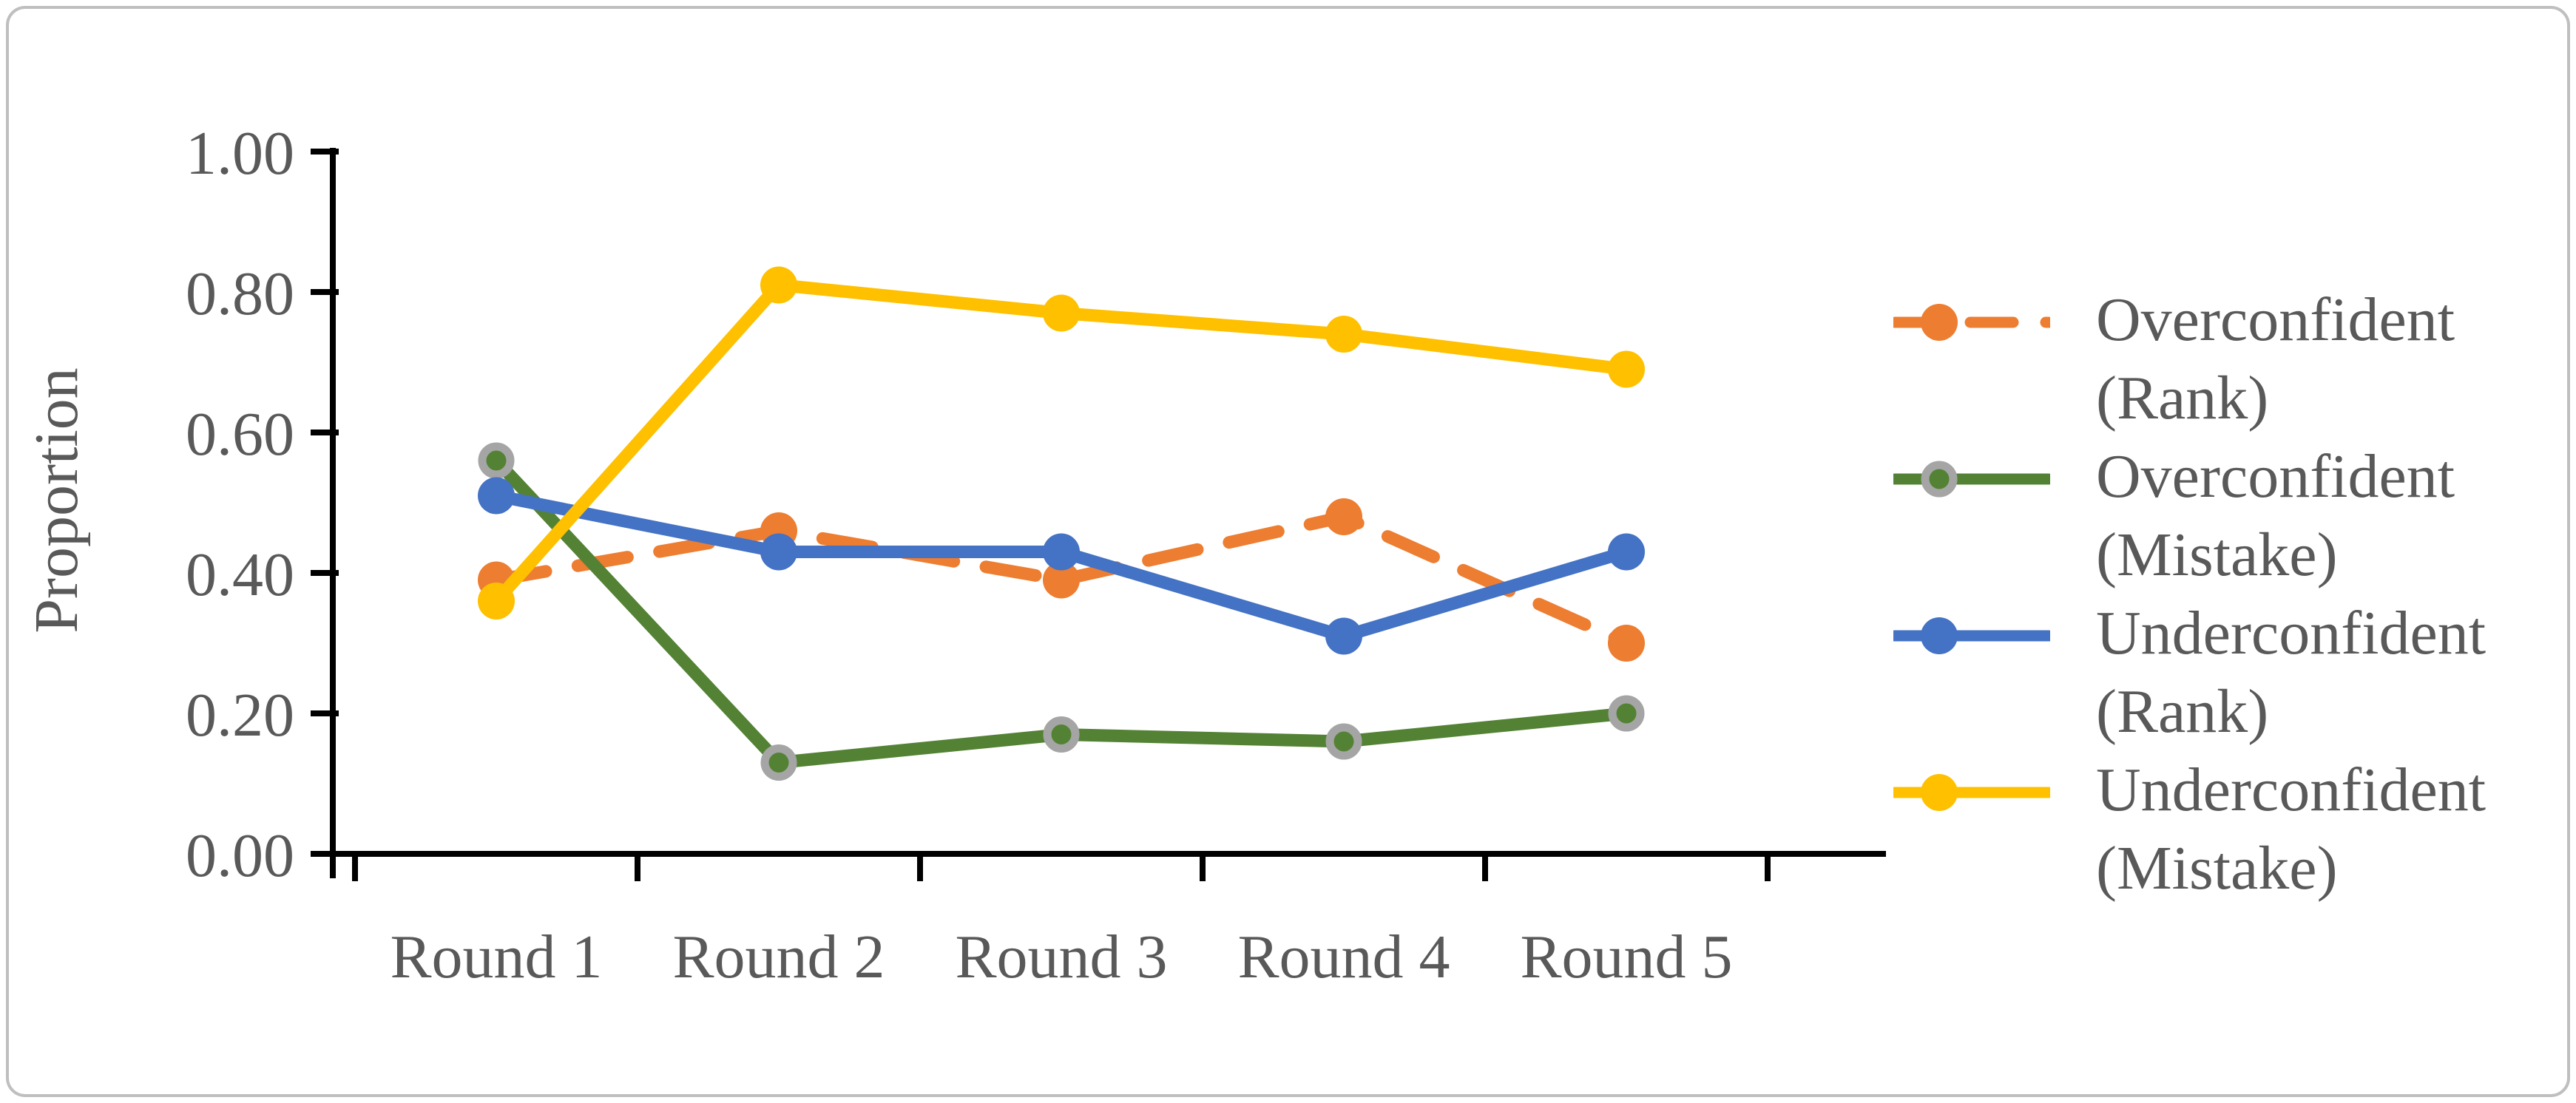  What do you see at coordinates (240, 574) in the screenshot?
I see `y-tick-label: 0.40` at bounding box center [240, 574].